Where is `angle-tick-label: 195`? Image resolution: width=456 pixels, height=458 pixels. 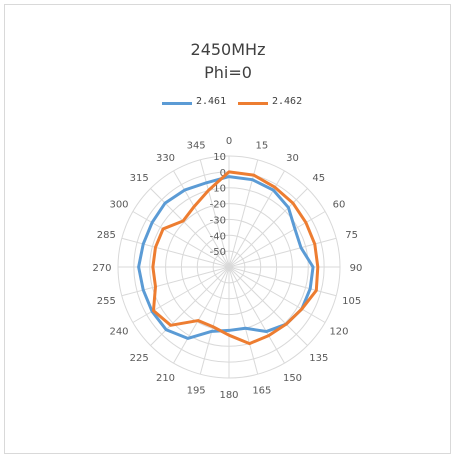
angle-tick-label: 195 is located at coordinates (196, 391).